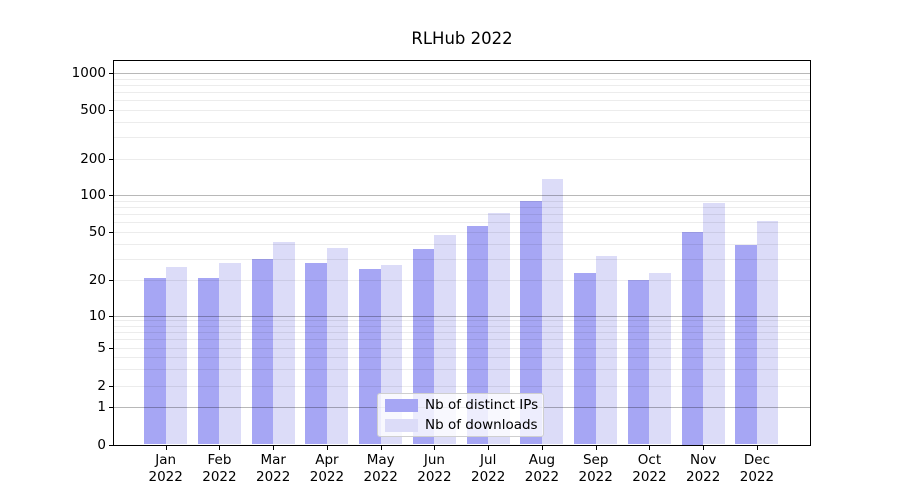 This screenshot has width=900, height=500. I want to click on x-tick-label: Jan 2022, so click(166, 469).